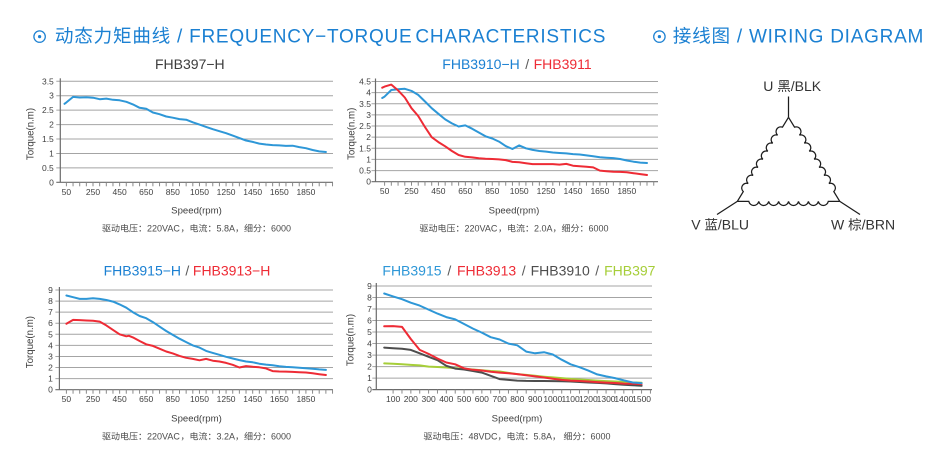 This screenshot has width=952, height=476. Describe the element at coordinates (517, 399) in the screenshot. I see `svg-text: 800` at that location.